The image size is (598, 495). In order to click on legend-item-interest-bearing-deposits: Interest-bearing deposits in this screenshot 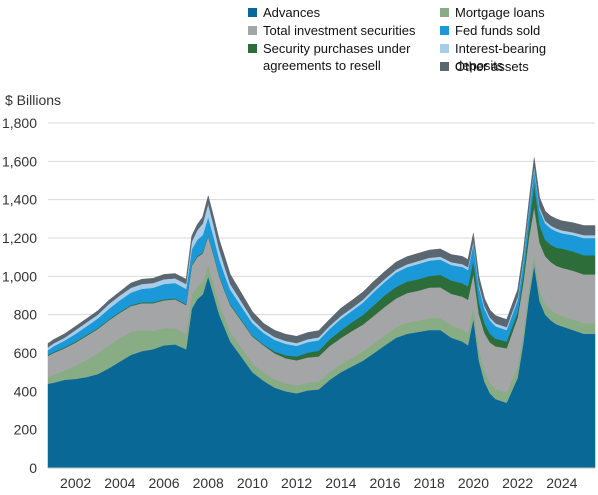, I will do `click(519, 56)`.